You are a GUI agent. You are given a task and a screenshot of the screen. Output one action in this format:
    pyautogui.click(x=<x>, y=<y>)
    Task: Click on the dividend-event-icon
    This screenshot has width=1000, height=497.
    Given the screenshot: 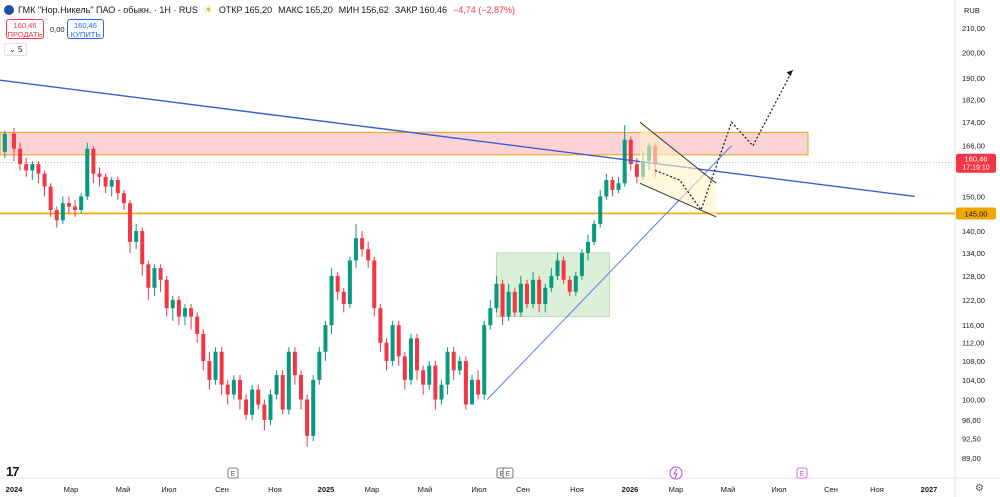 What is the action you would take?
    pyautogui.click(x=676, y=473)
    